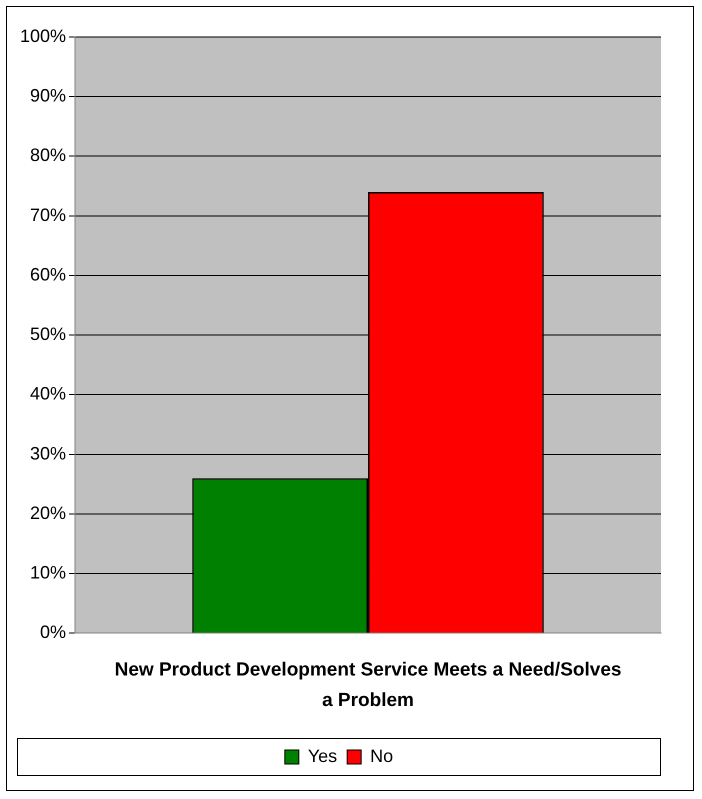  What do you see at coordinates (48, 572) in the screenshot?
I see `y-tick-label: 10%` at bounding box center [48, 572].